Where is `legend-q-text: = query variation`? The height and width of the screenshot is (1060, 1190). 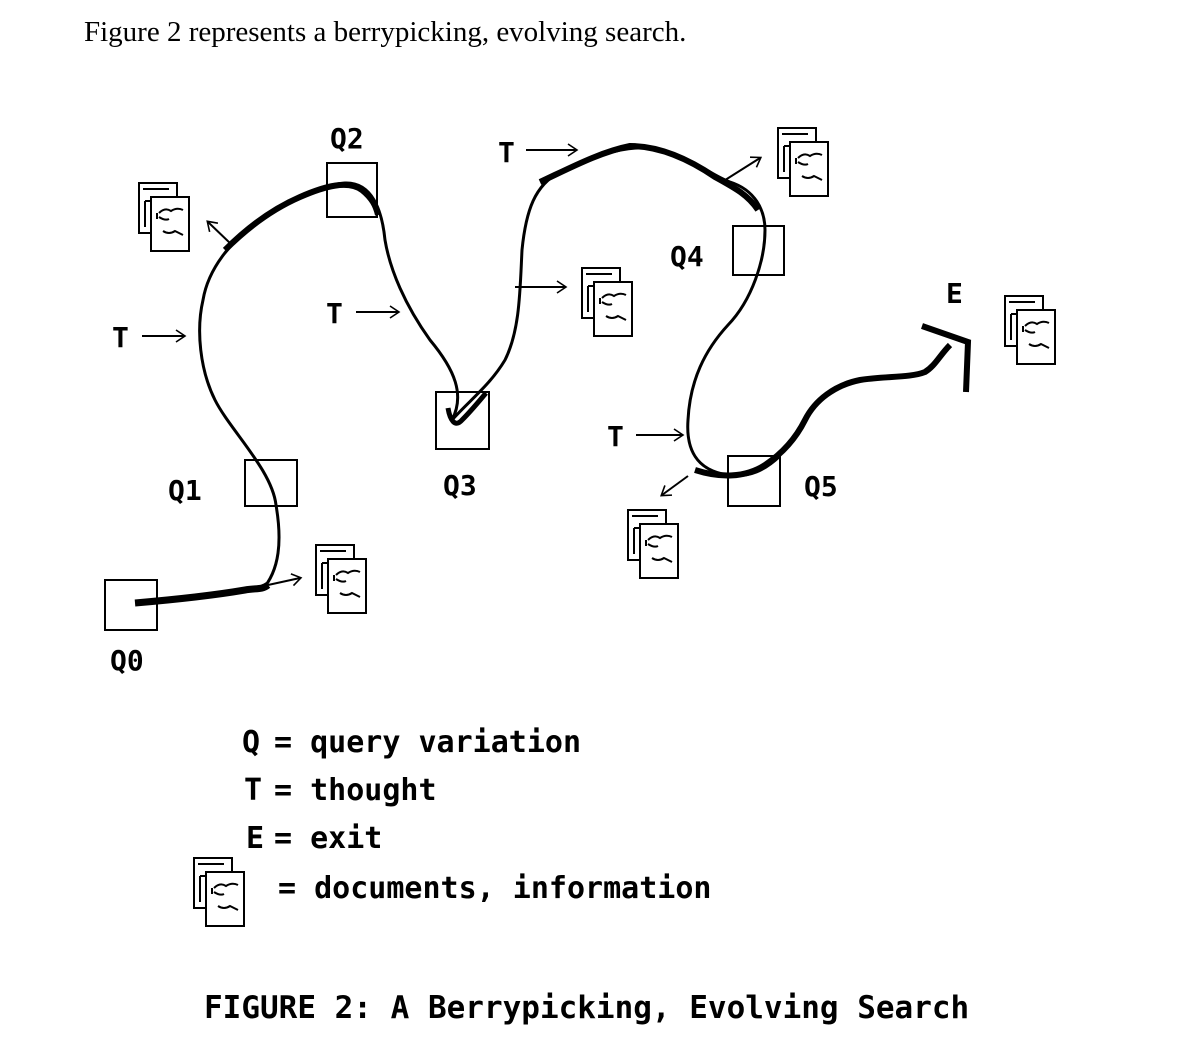 legend-q-text: = query variation is located at coordinates (427, 742).